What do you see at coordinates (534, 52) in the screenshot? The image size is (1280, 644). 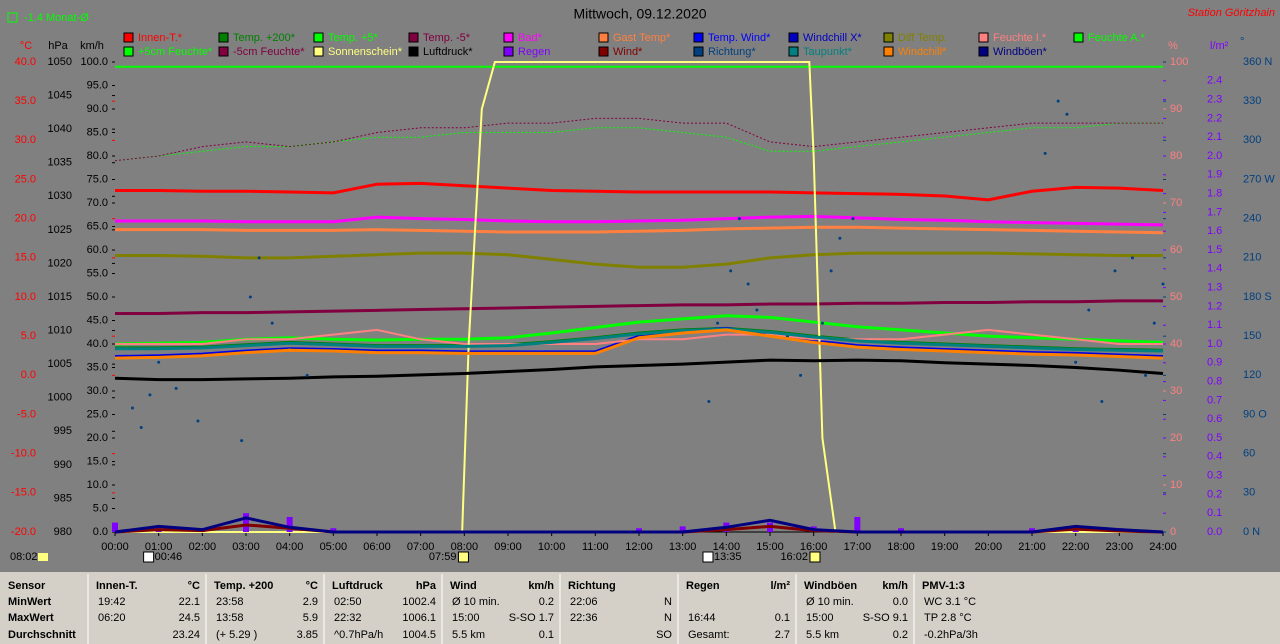 I see `legend-label: Regen` at bounding box center [534, 52].